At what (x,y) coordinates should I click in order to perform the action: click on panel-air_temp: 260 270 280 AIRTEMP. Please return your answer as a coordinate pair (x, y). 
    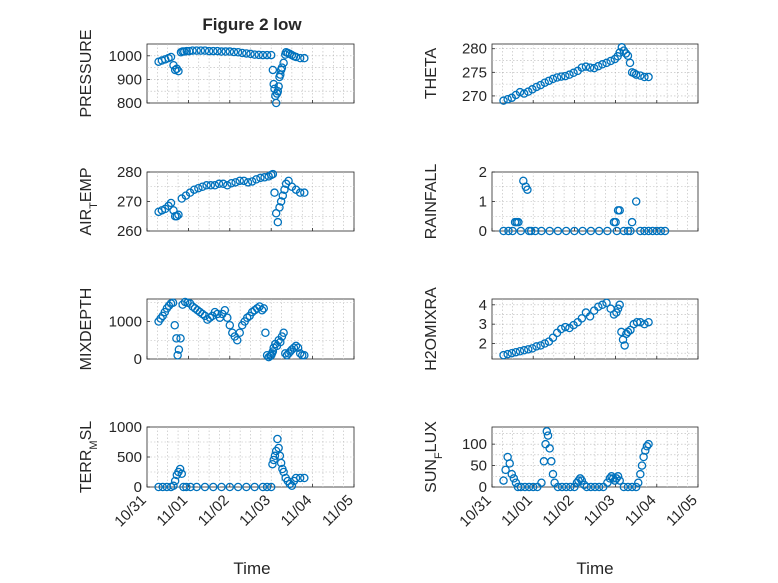
    Looking at the image, I should click on (216, 202).